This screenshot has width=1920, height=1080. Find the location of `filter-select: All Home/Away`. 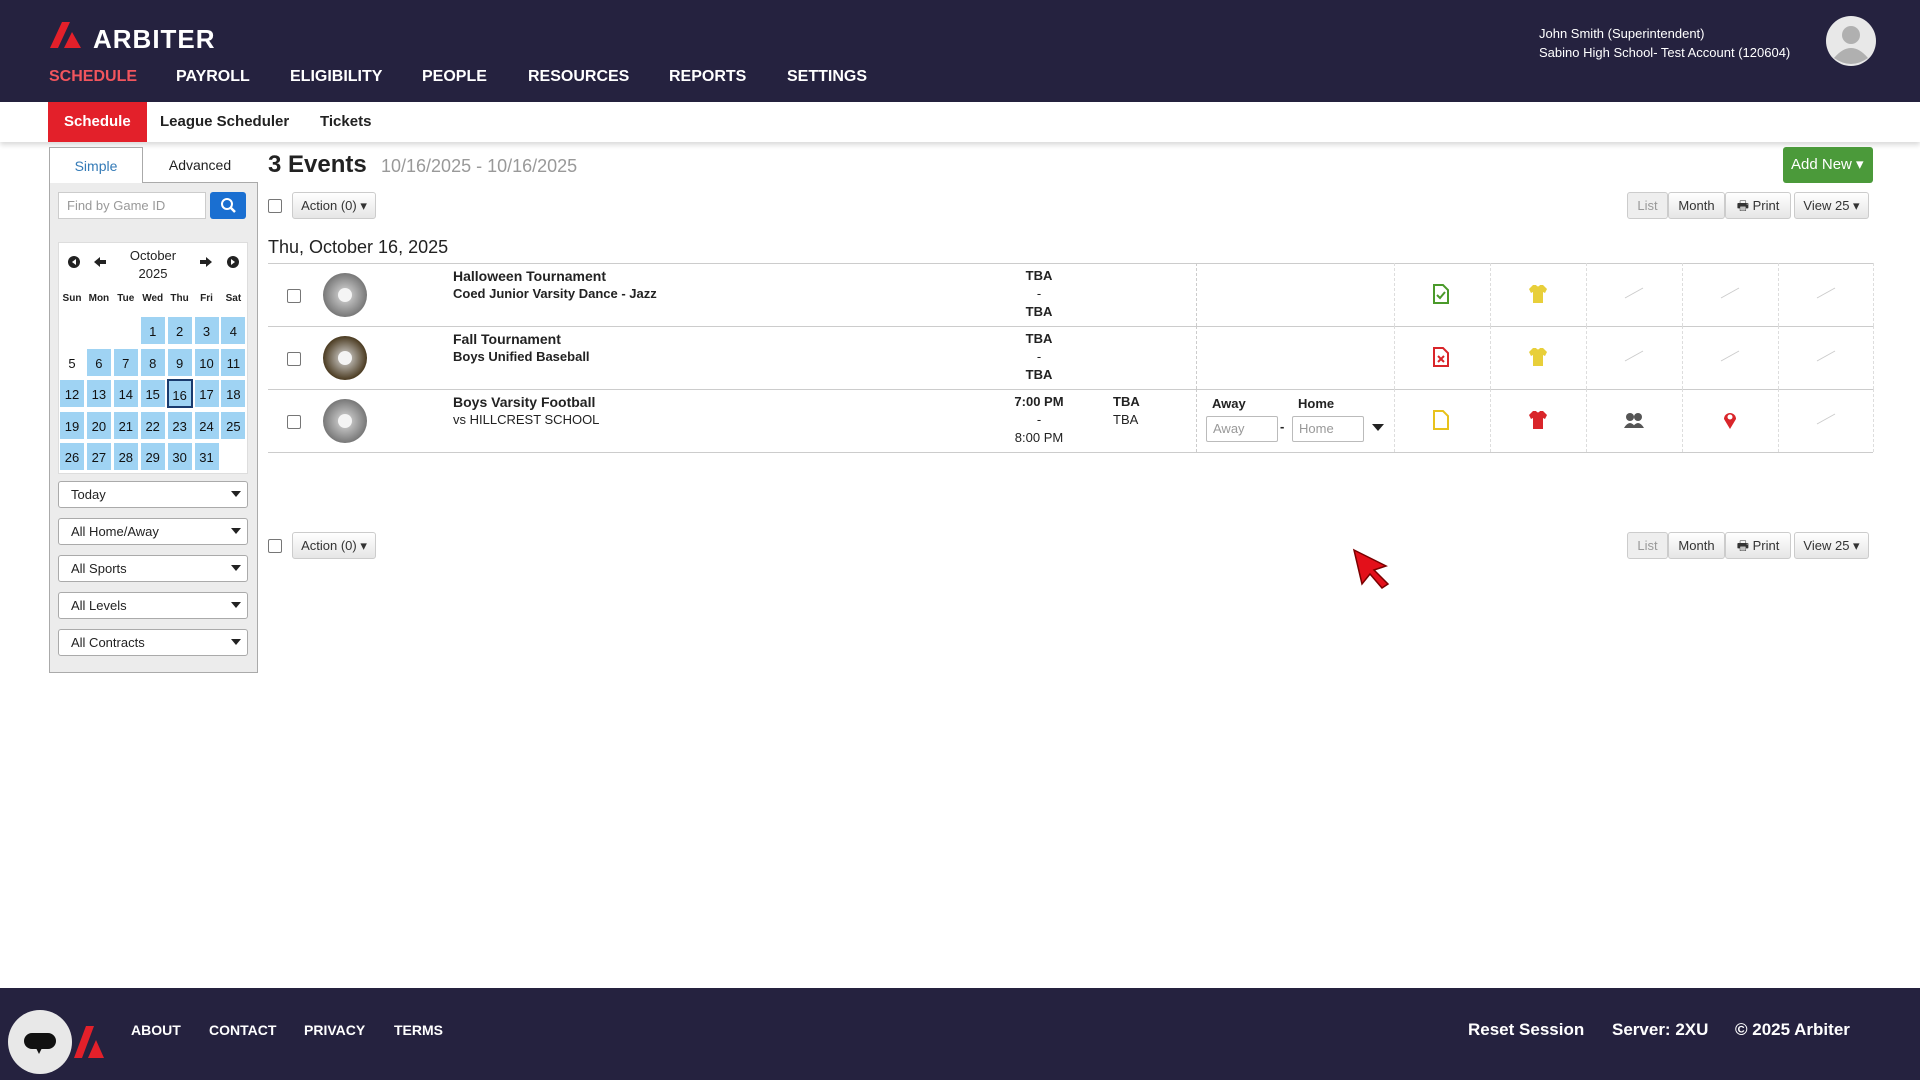

filter-select: All Home/Away is located at coordinates (153, 531).